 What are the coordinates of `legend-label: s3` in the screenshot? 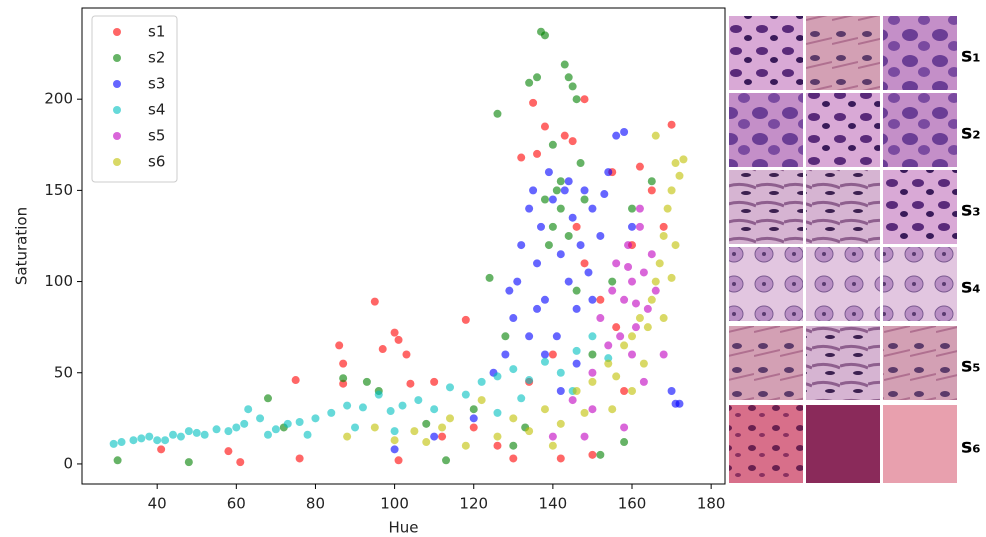 It's located at (156, 84).